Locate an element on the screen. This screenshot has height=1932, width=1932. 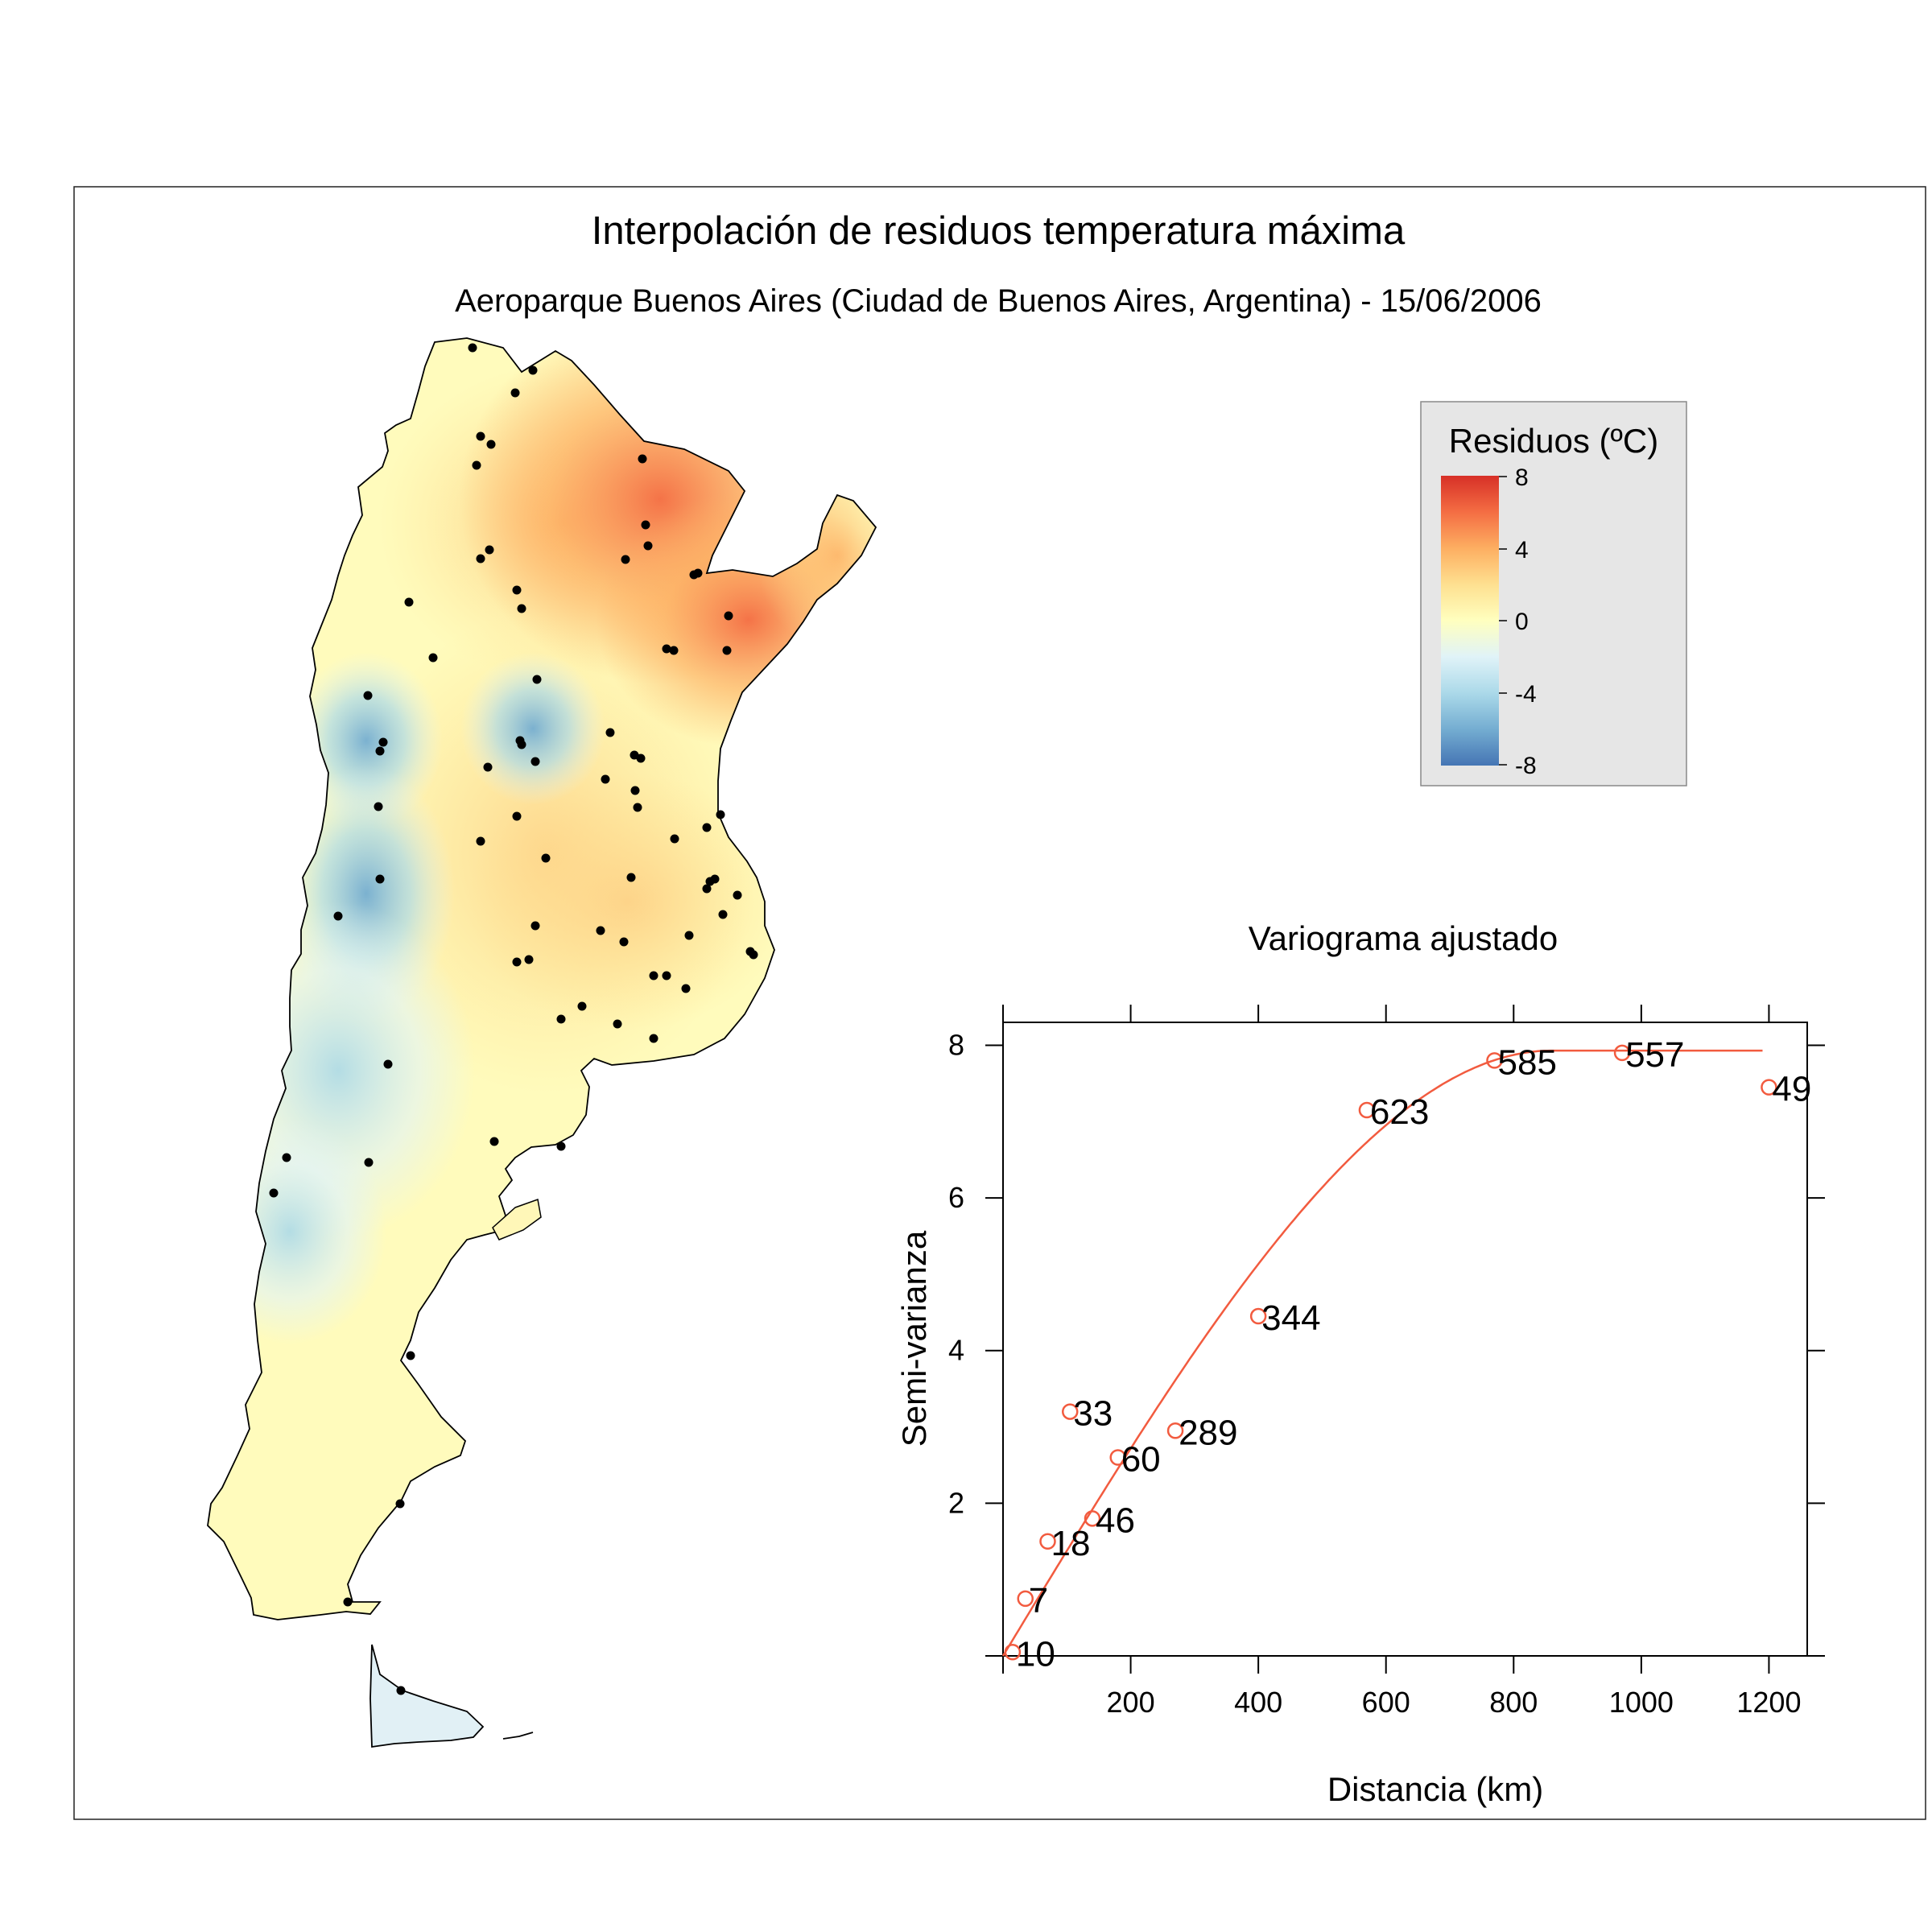
point-label: 585 is located at coordinates (1527, 1062).